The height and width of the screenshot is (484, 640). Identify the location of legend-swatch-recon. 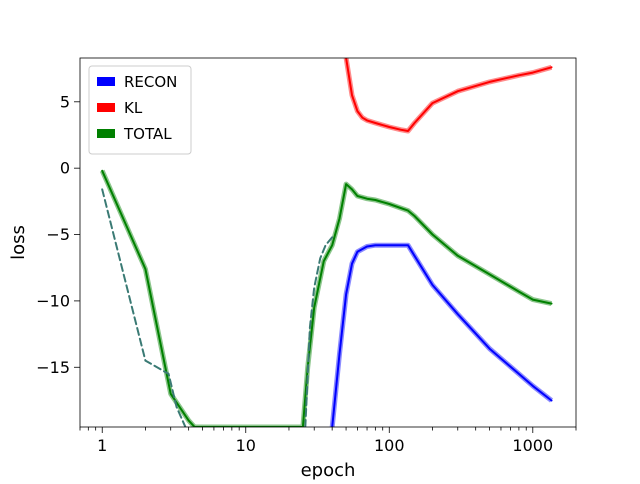
(106, 81).